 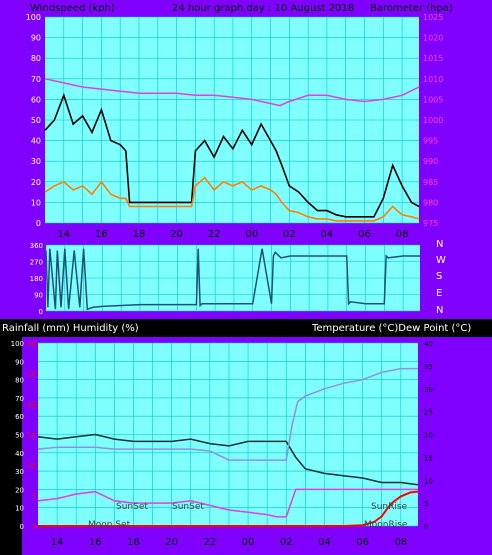 What do you see at coordinates (36, 202) in the screenshot?
I see `wind-y-tick-label: 10` at bounding box center [36, 202].